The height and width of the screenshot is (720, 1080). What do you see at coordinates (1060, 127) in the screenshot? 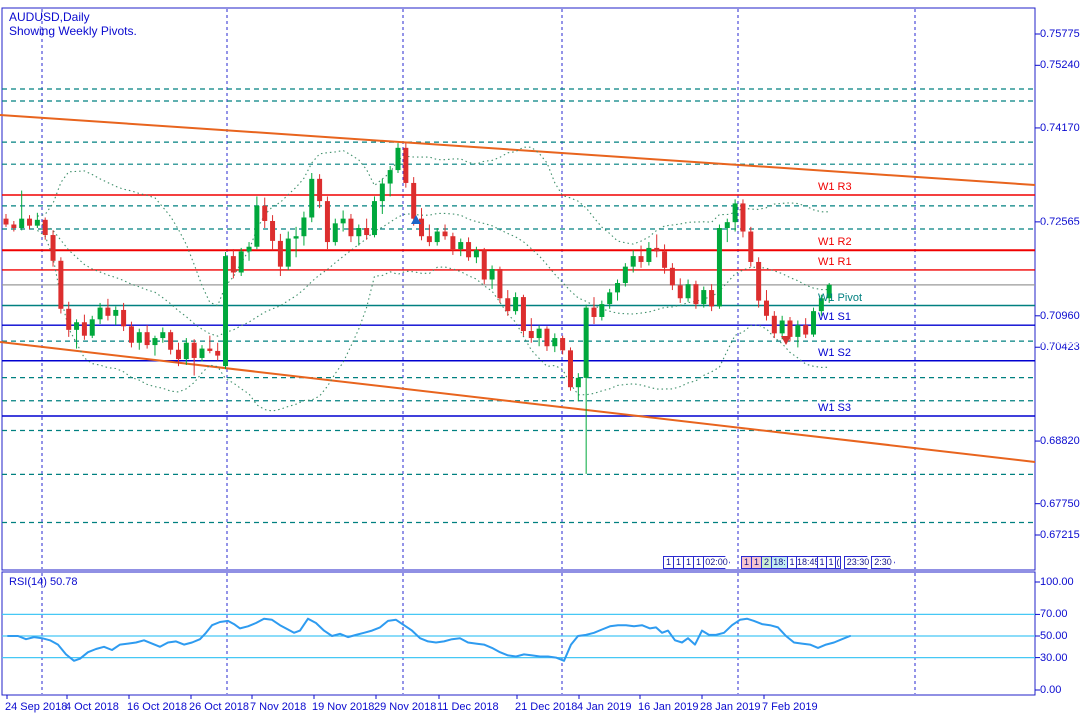
I see `price-axis-label: 0.74170` at bounding box center [1060, 127].